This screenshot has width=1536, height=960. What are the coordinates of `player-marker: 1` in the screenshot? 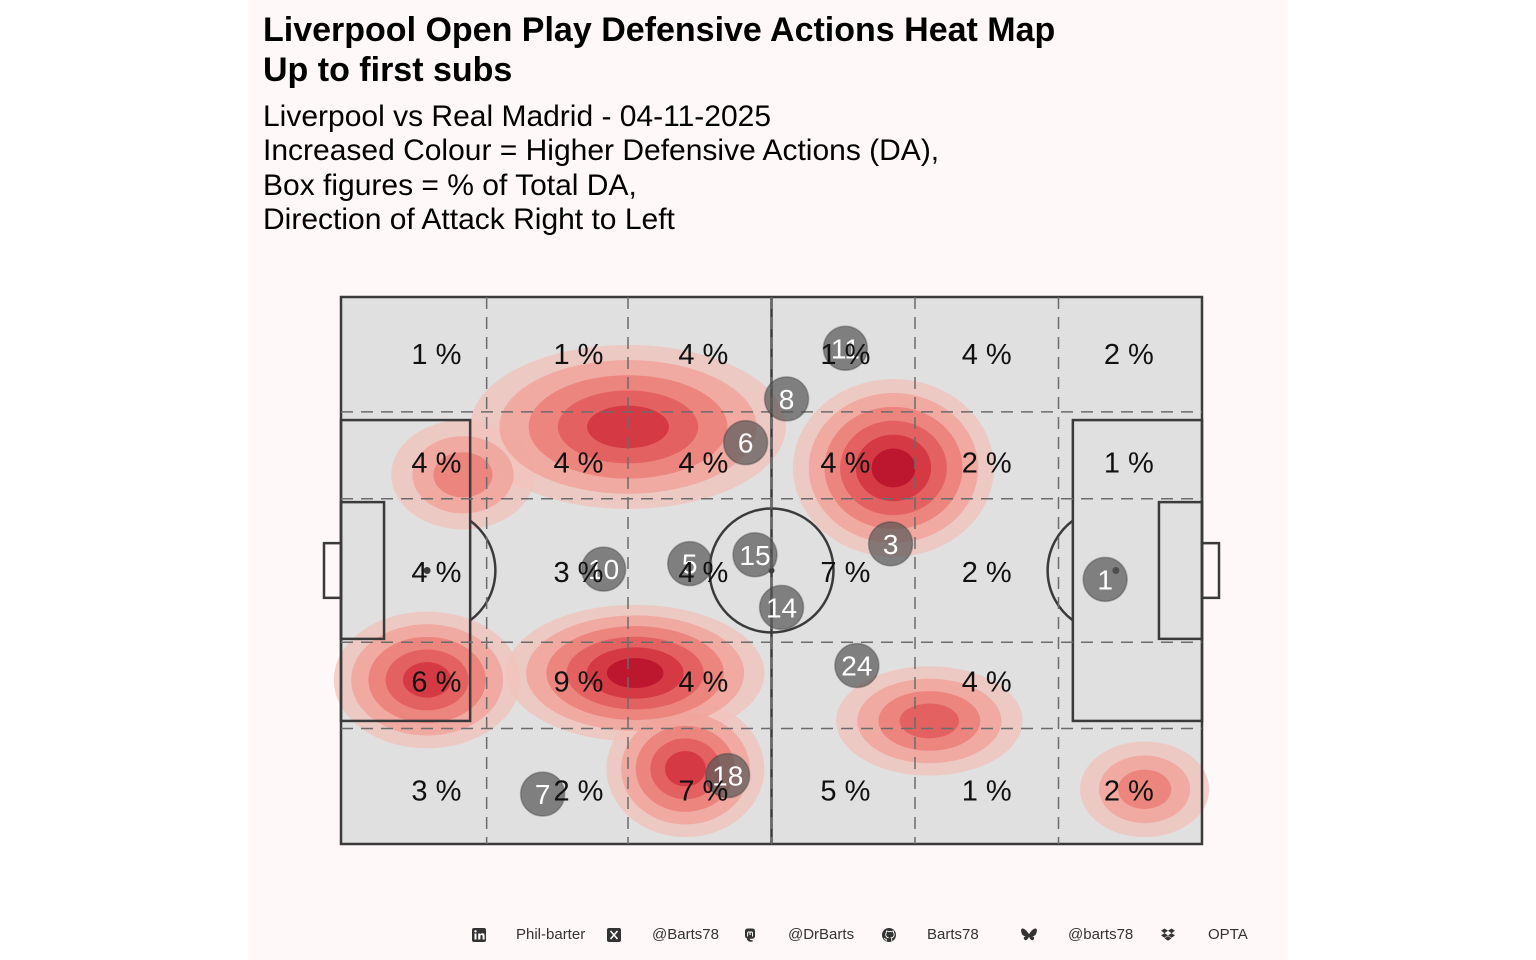 It's located at (1105, 579).